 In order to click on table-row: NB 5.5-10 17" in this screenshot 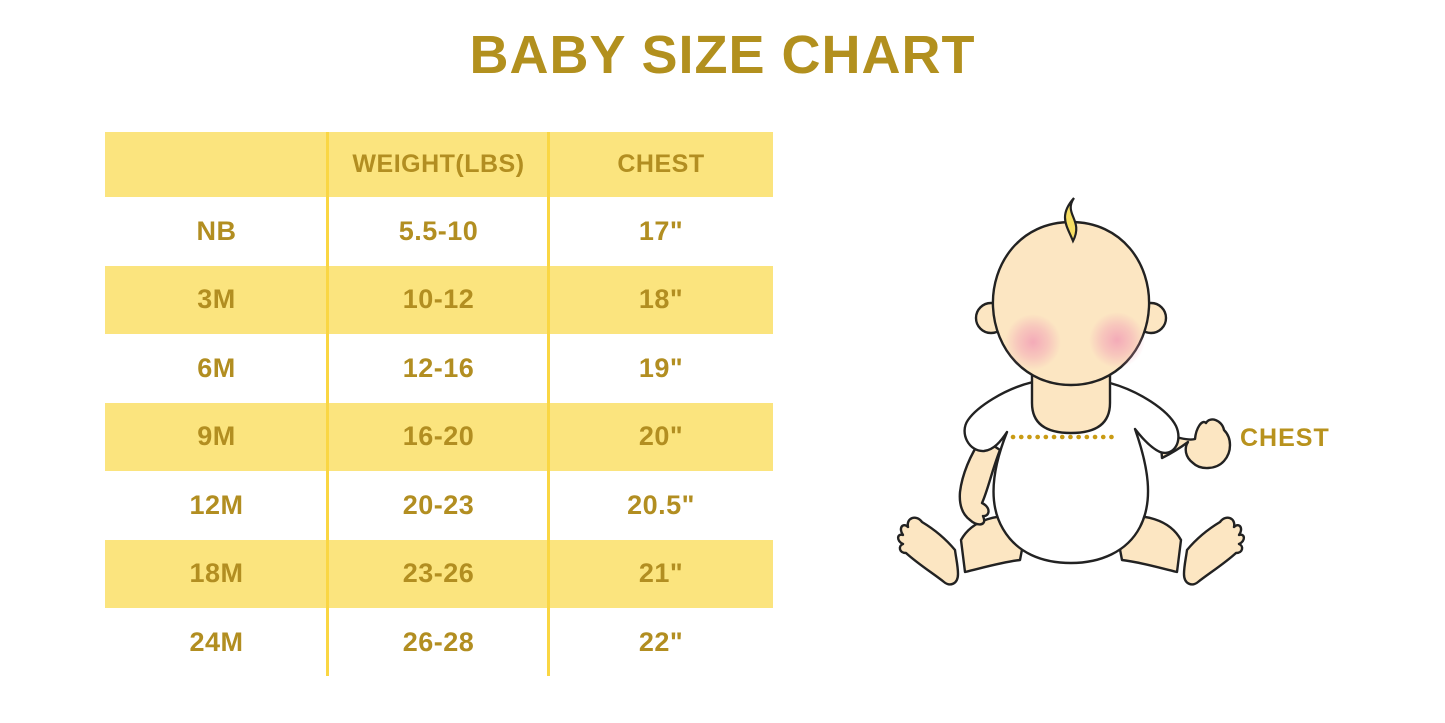, I will do `click(439, 231)`.